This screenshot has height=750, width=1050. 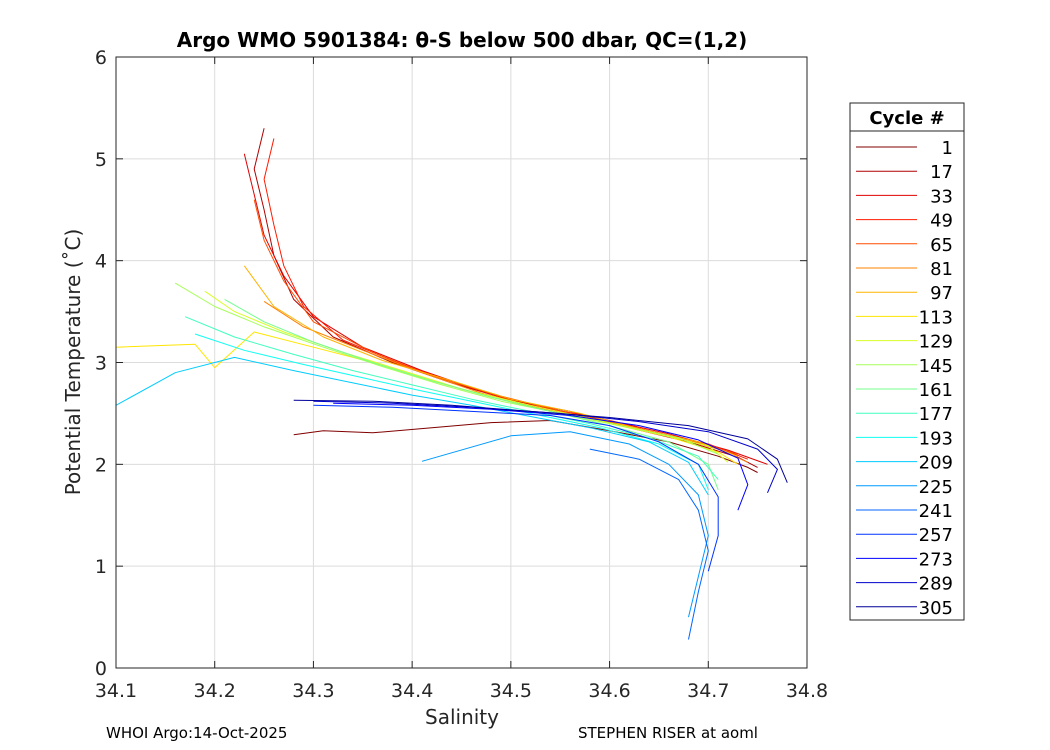 I want to click on legend-label: 257, so click(x=936, y=535).